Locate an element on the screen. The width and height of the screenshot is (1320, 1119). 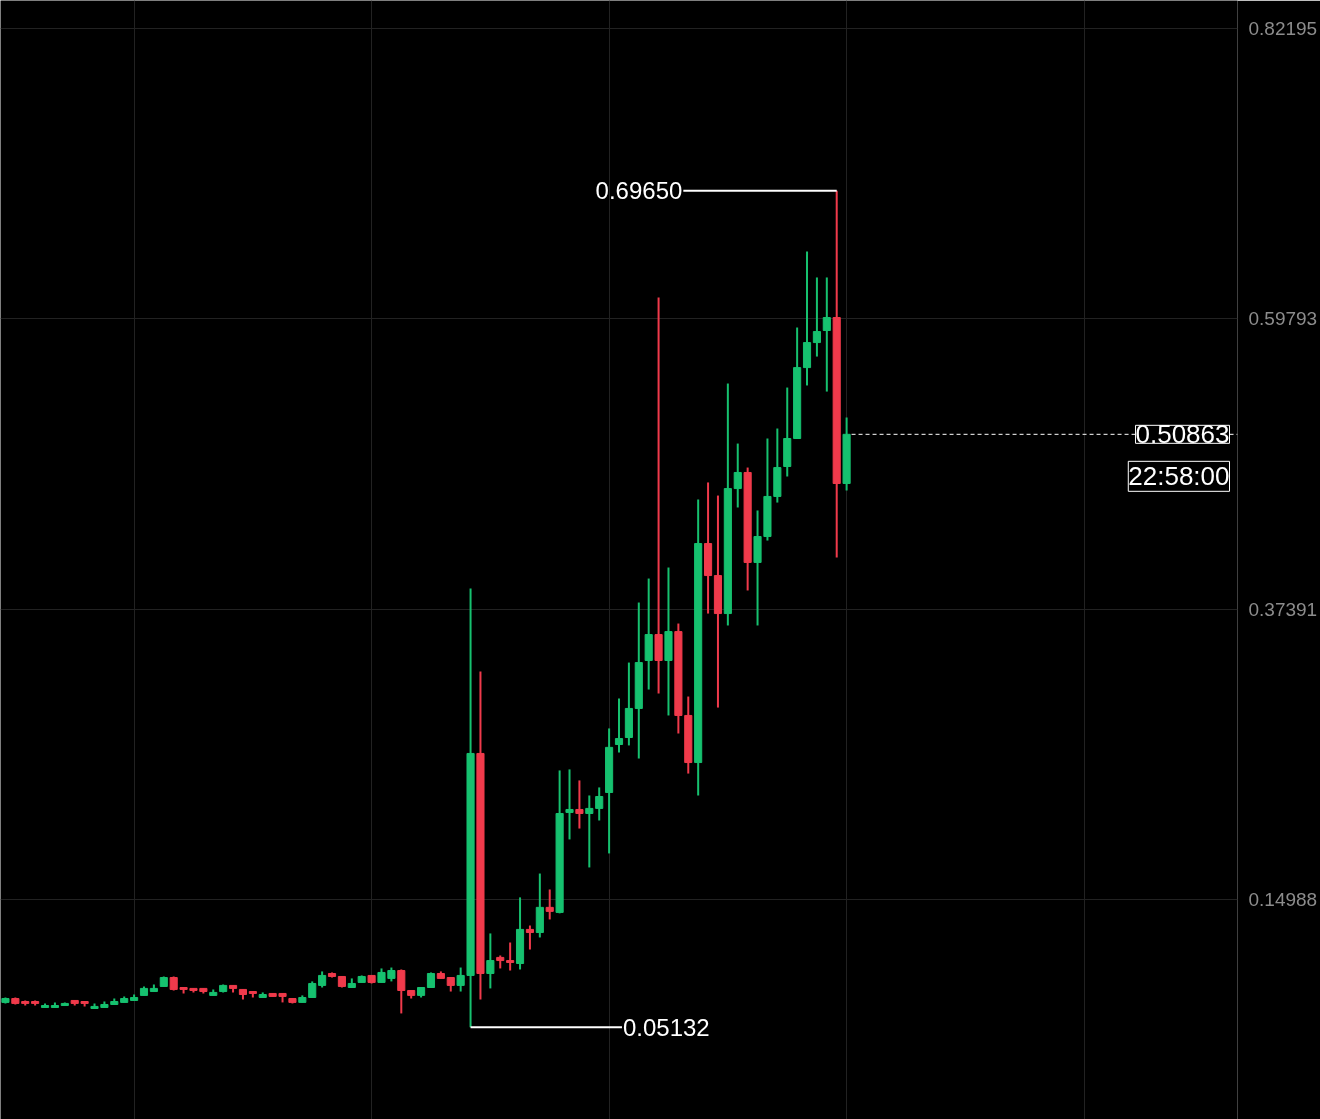
annotation: 0.05132 is located at coordinates (666, 1027).